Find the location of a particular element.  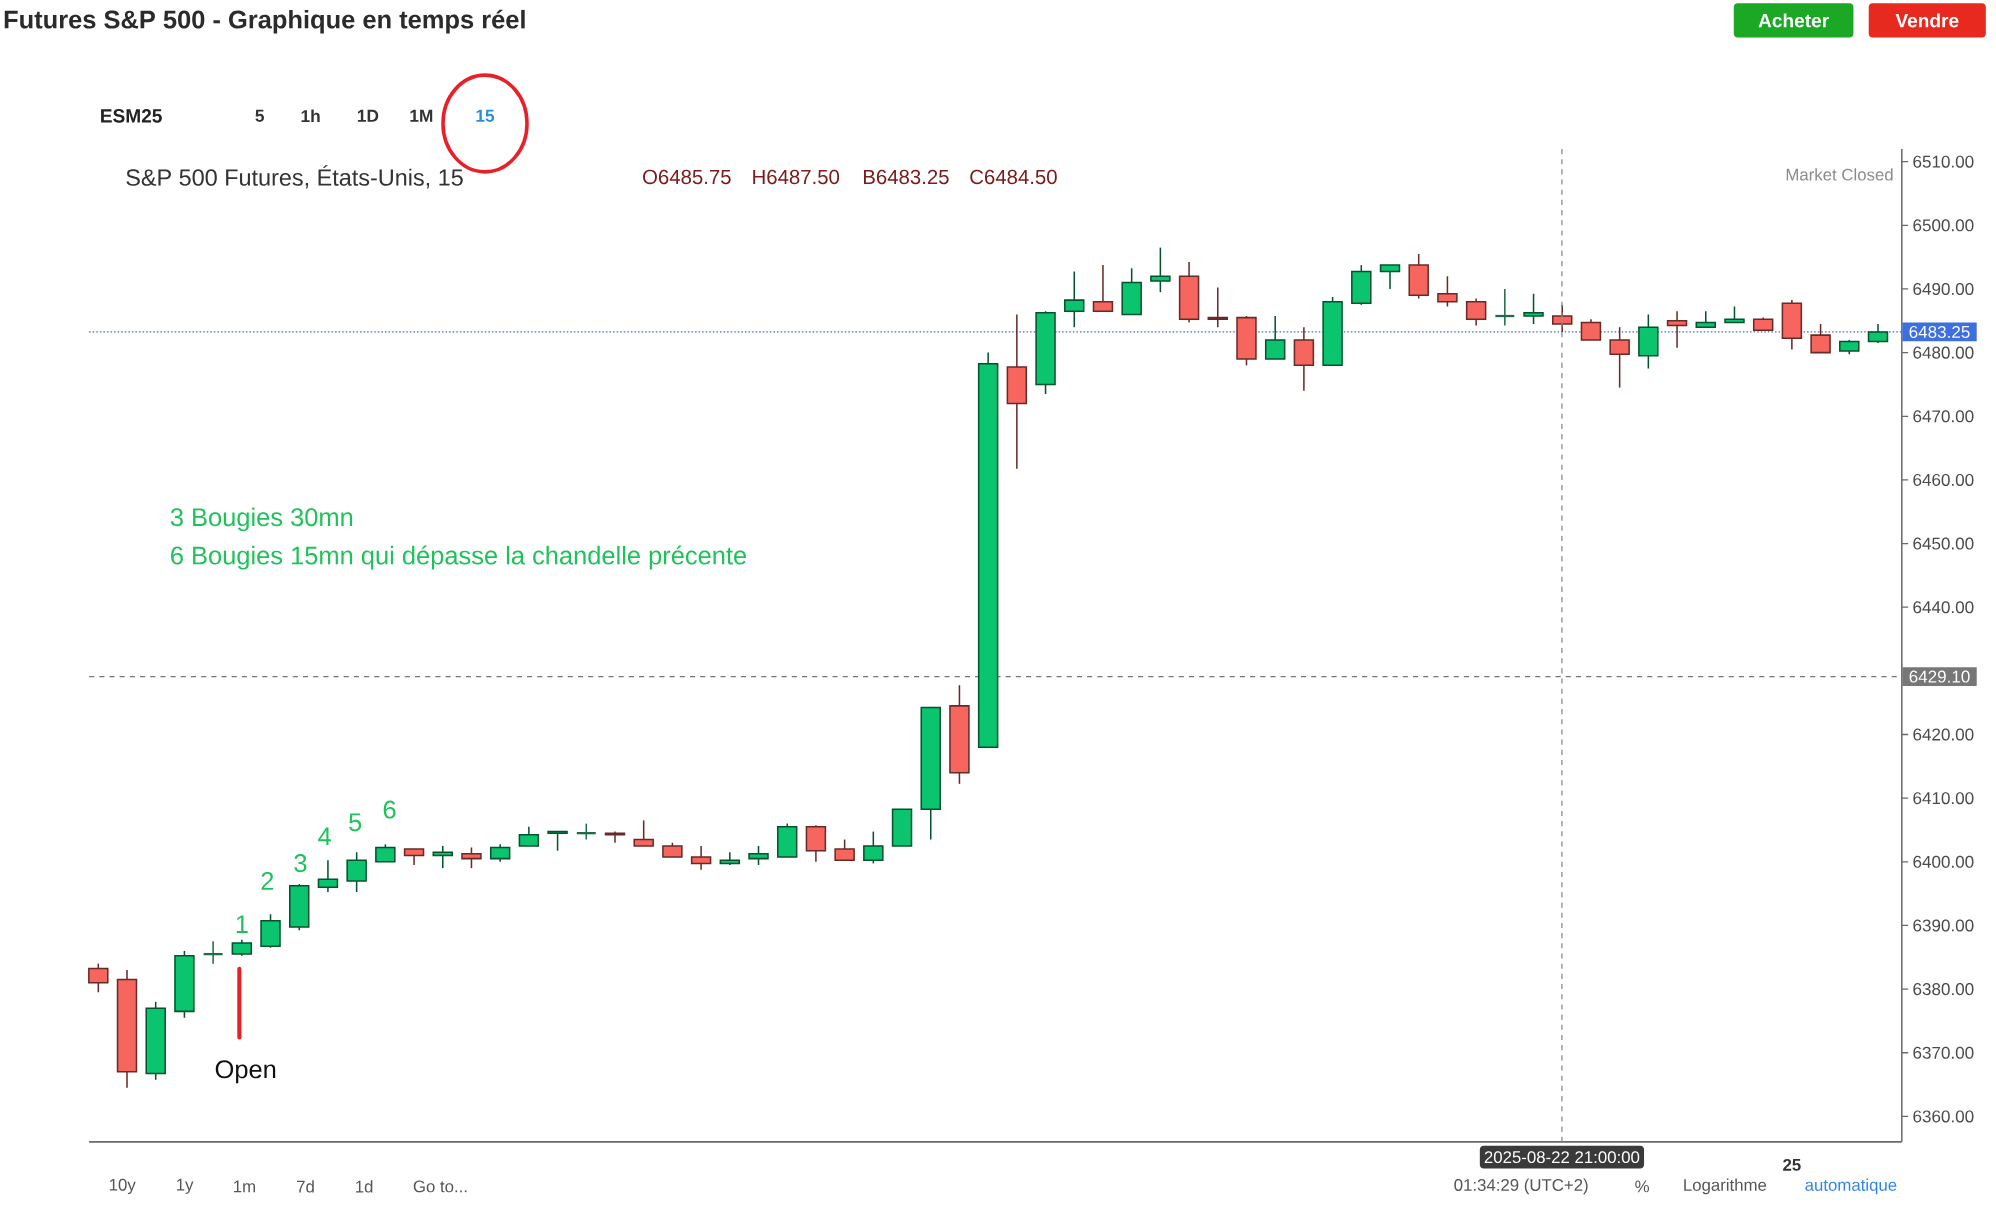

y-tick-label: 6370.00 is located at coordinates (1943, 1052).